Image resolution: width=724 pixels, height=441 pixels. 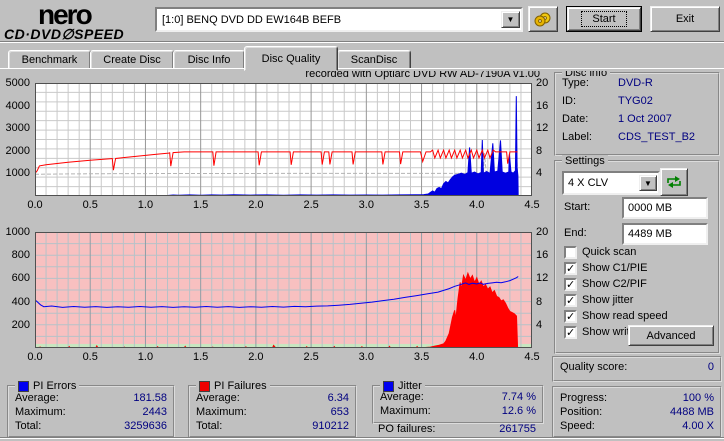 I want to click on eject-disc-button, so click(x=543, y=19).